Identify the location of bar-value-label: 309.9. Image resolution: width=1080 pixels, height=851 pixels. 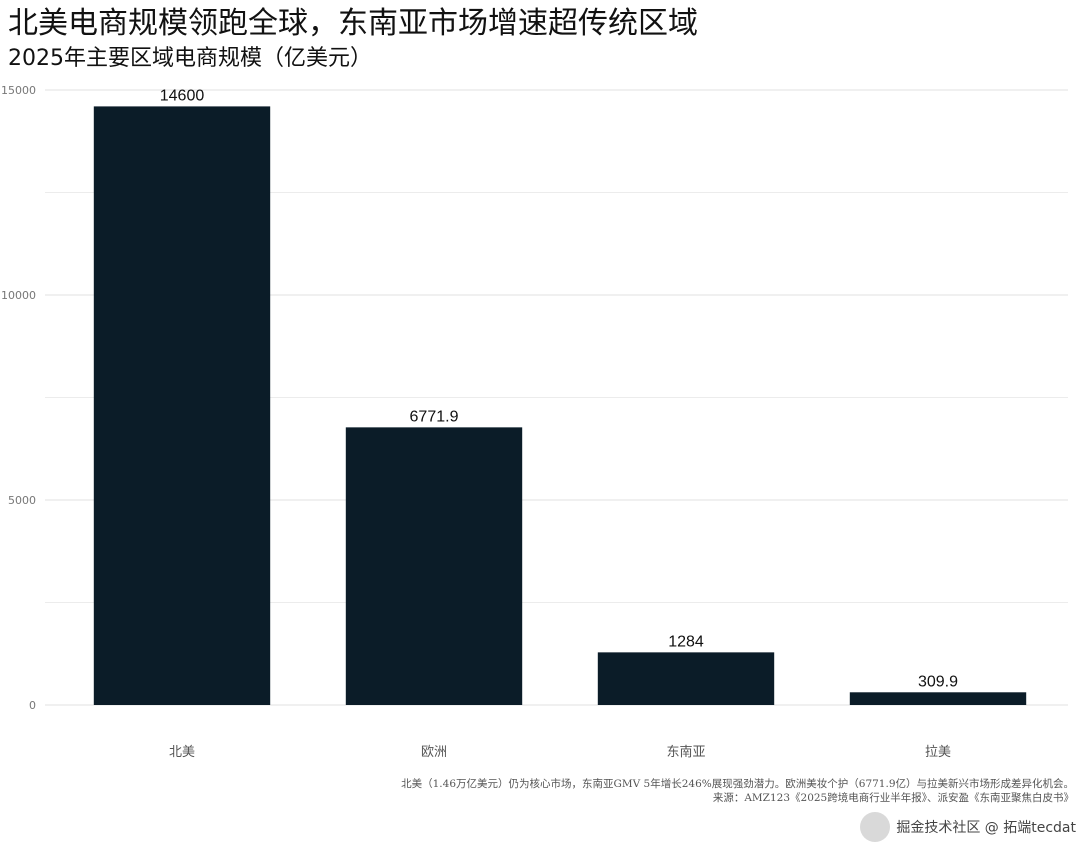
(938, 681).